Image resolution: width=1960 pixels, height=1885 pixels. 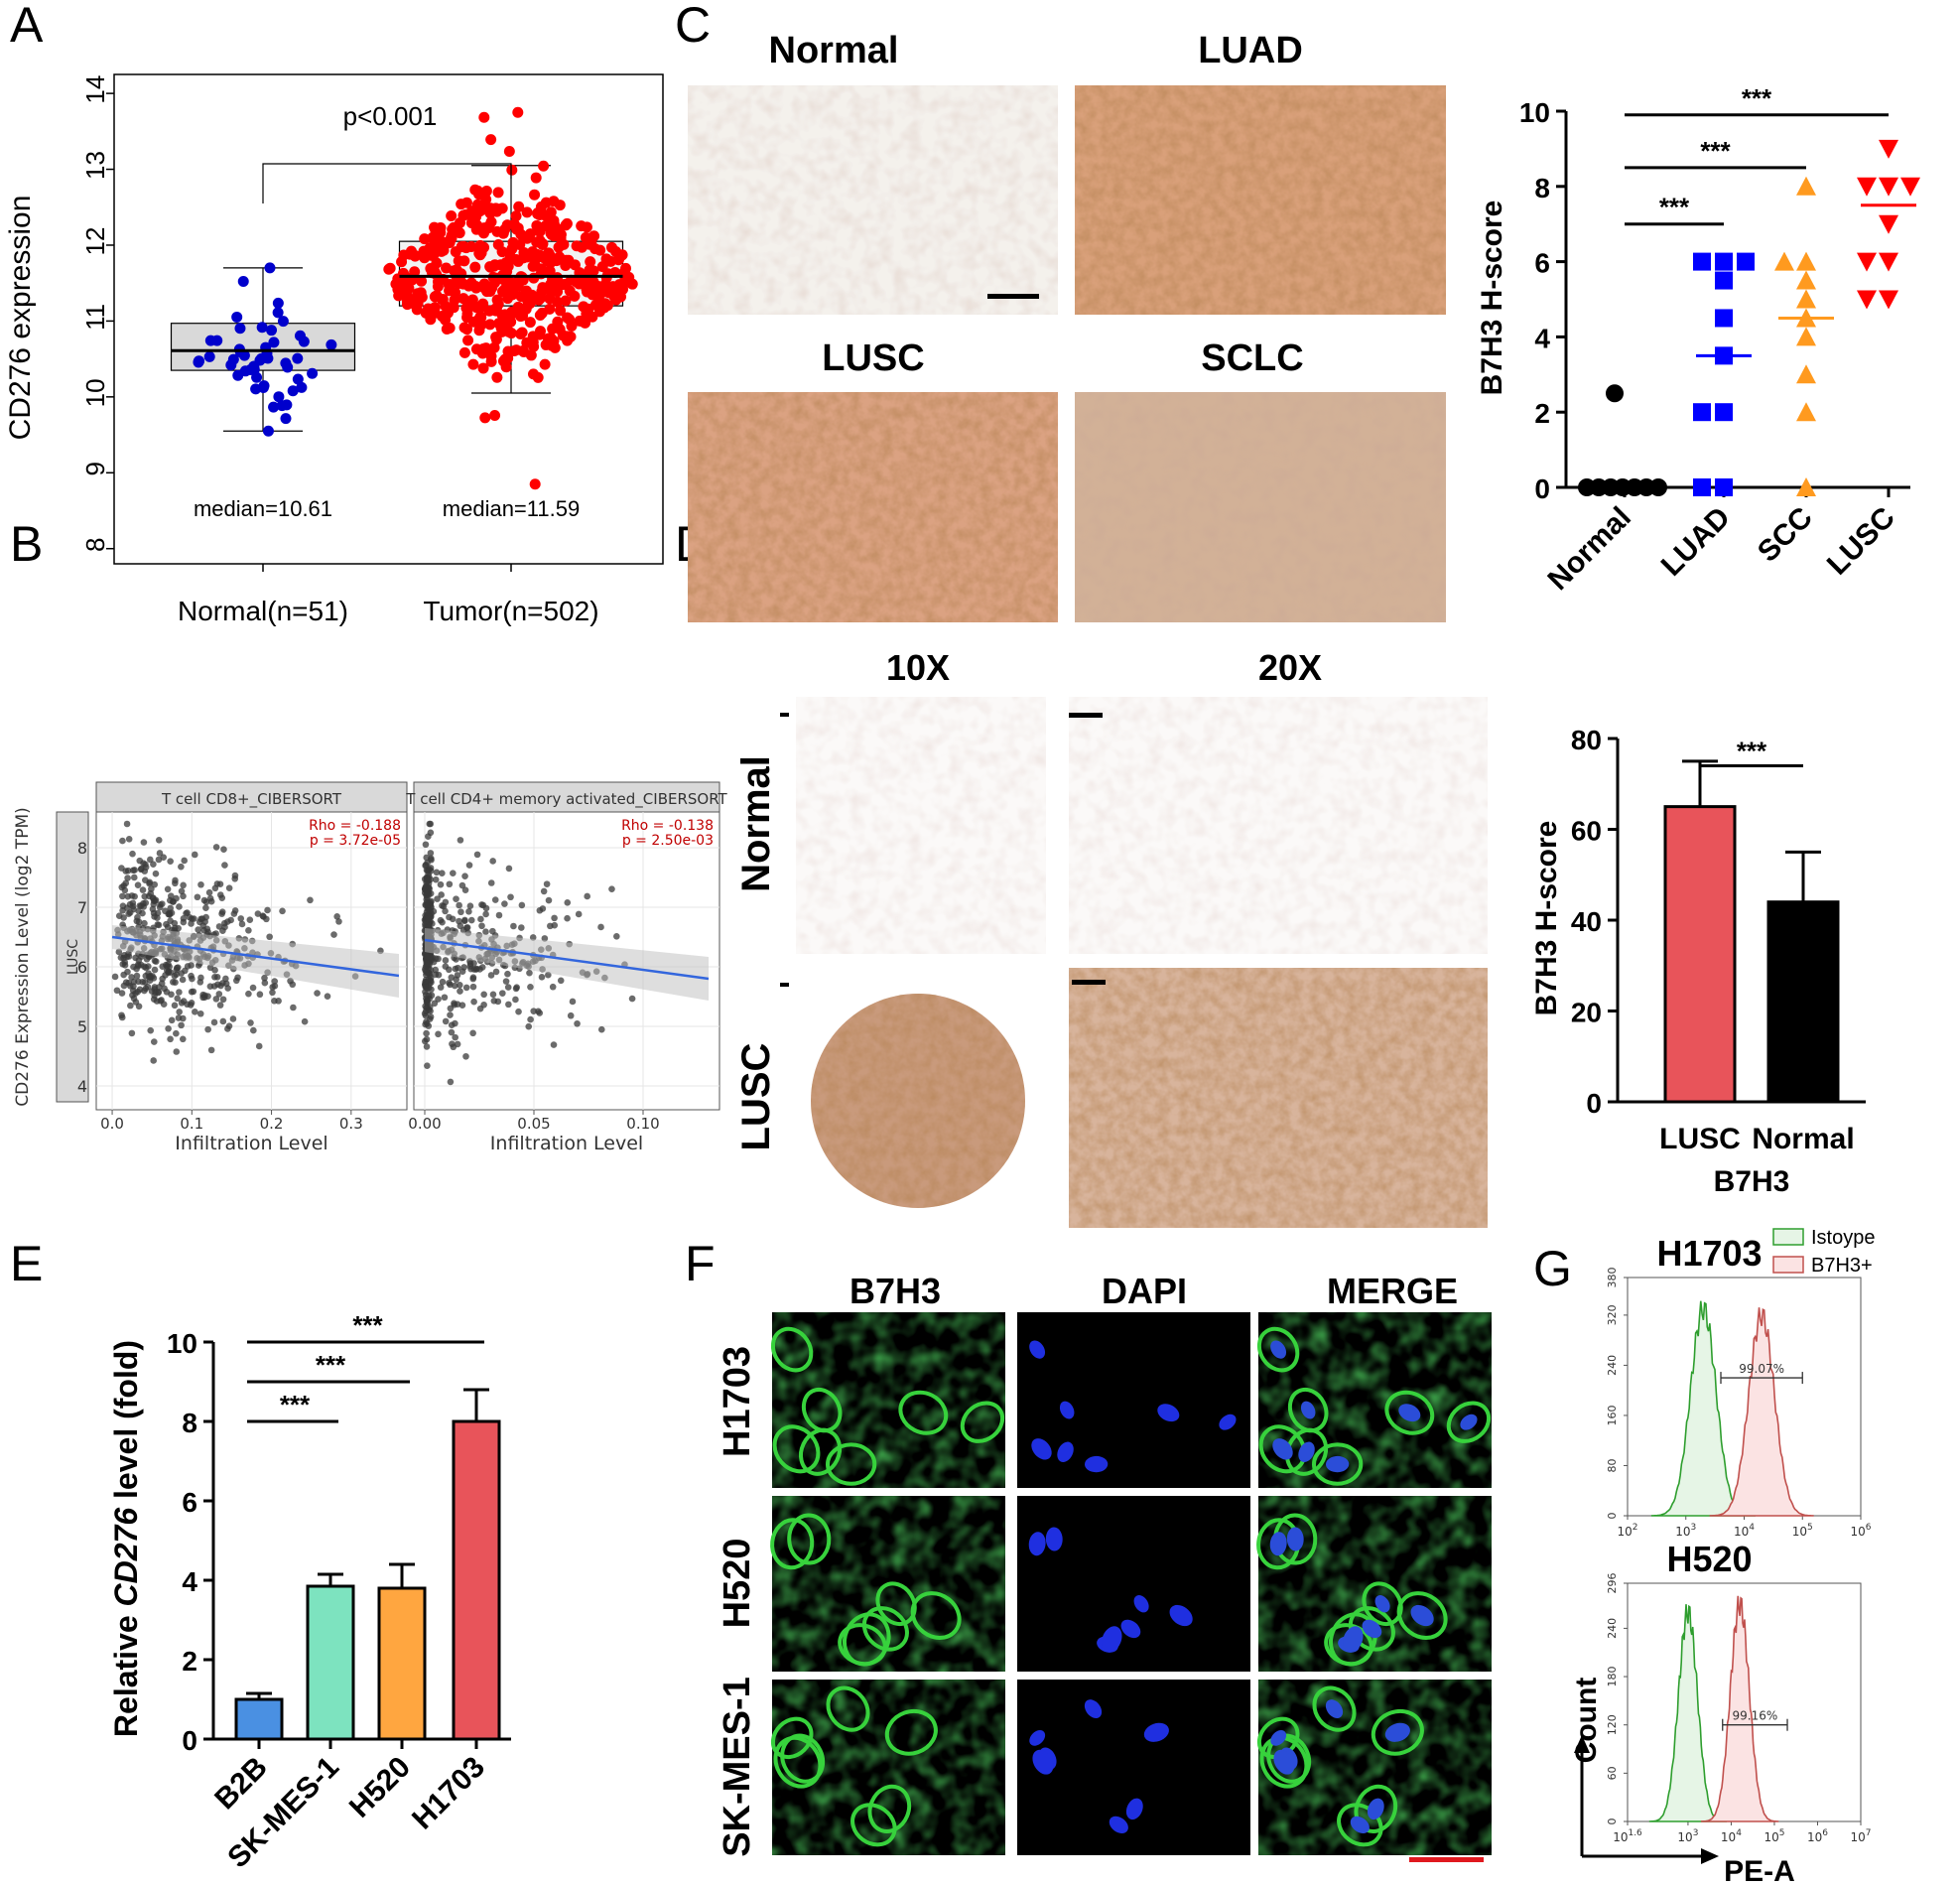 I want to click on a-xtick-label: Normal(n=51), so click(x=263, y=611).